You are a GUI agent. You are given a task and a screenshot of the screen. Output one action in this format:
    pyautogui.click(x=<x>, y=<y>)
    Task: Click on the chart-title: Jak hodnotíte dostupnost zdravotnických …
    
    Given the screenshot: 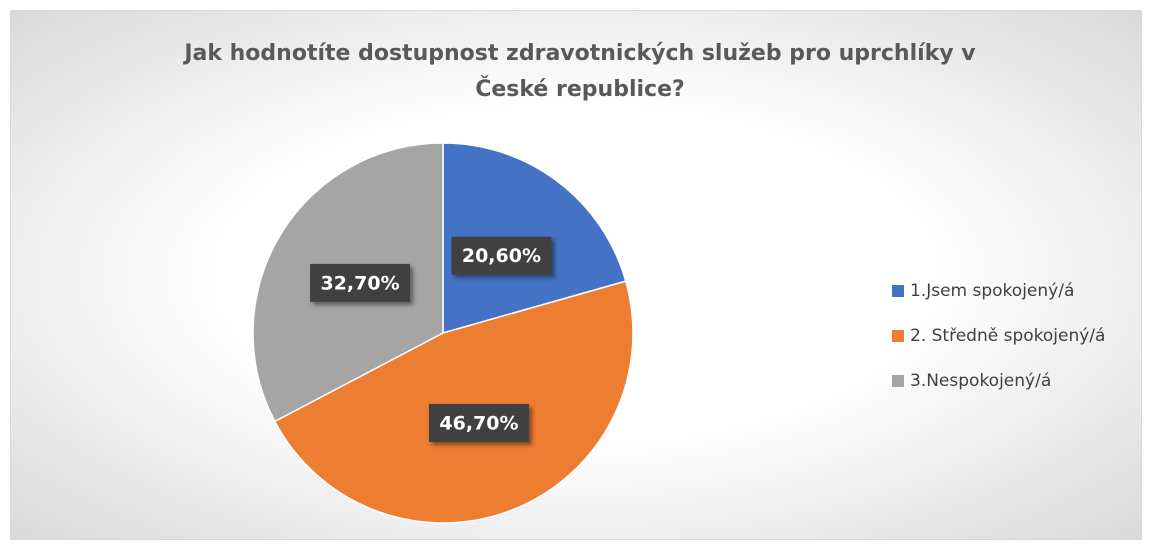 What is the action you would take?
    pyautogui.click(x=580, y=71)
    